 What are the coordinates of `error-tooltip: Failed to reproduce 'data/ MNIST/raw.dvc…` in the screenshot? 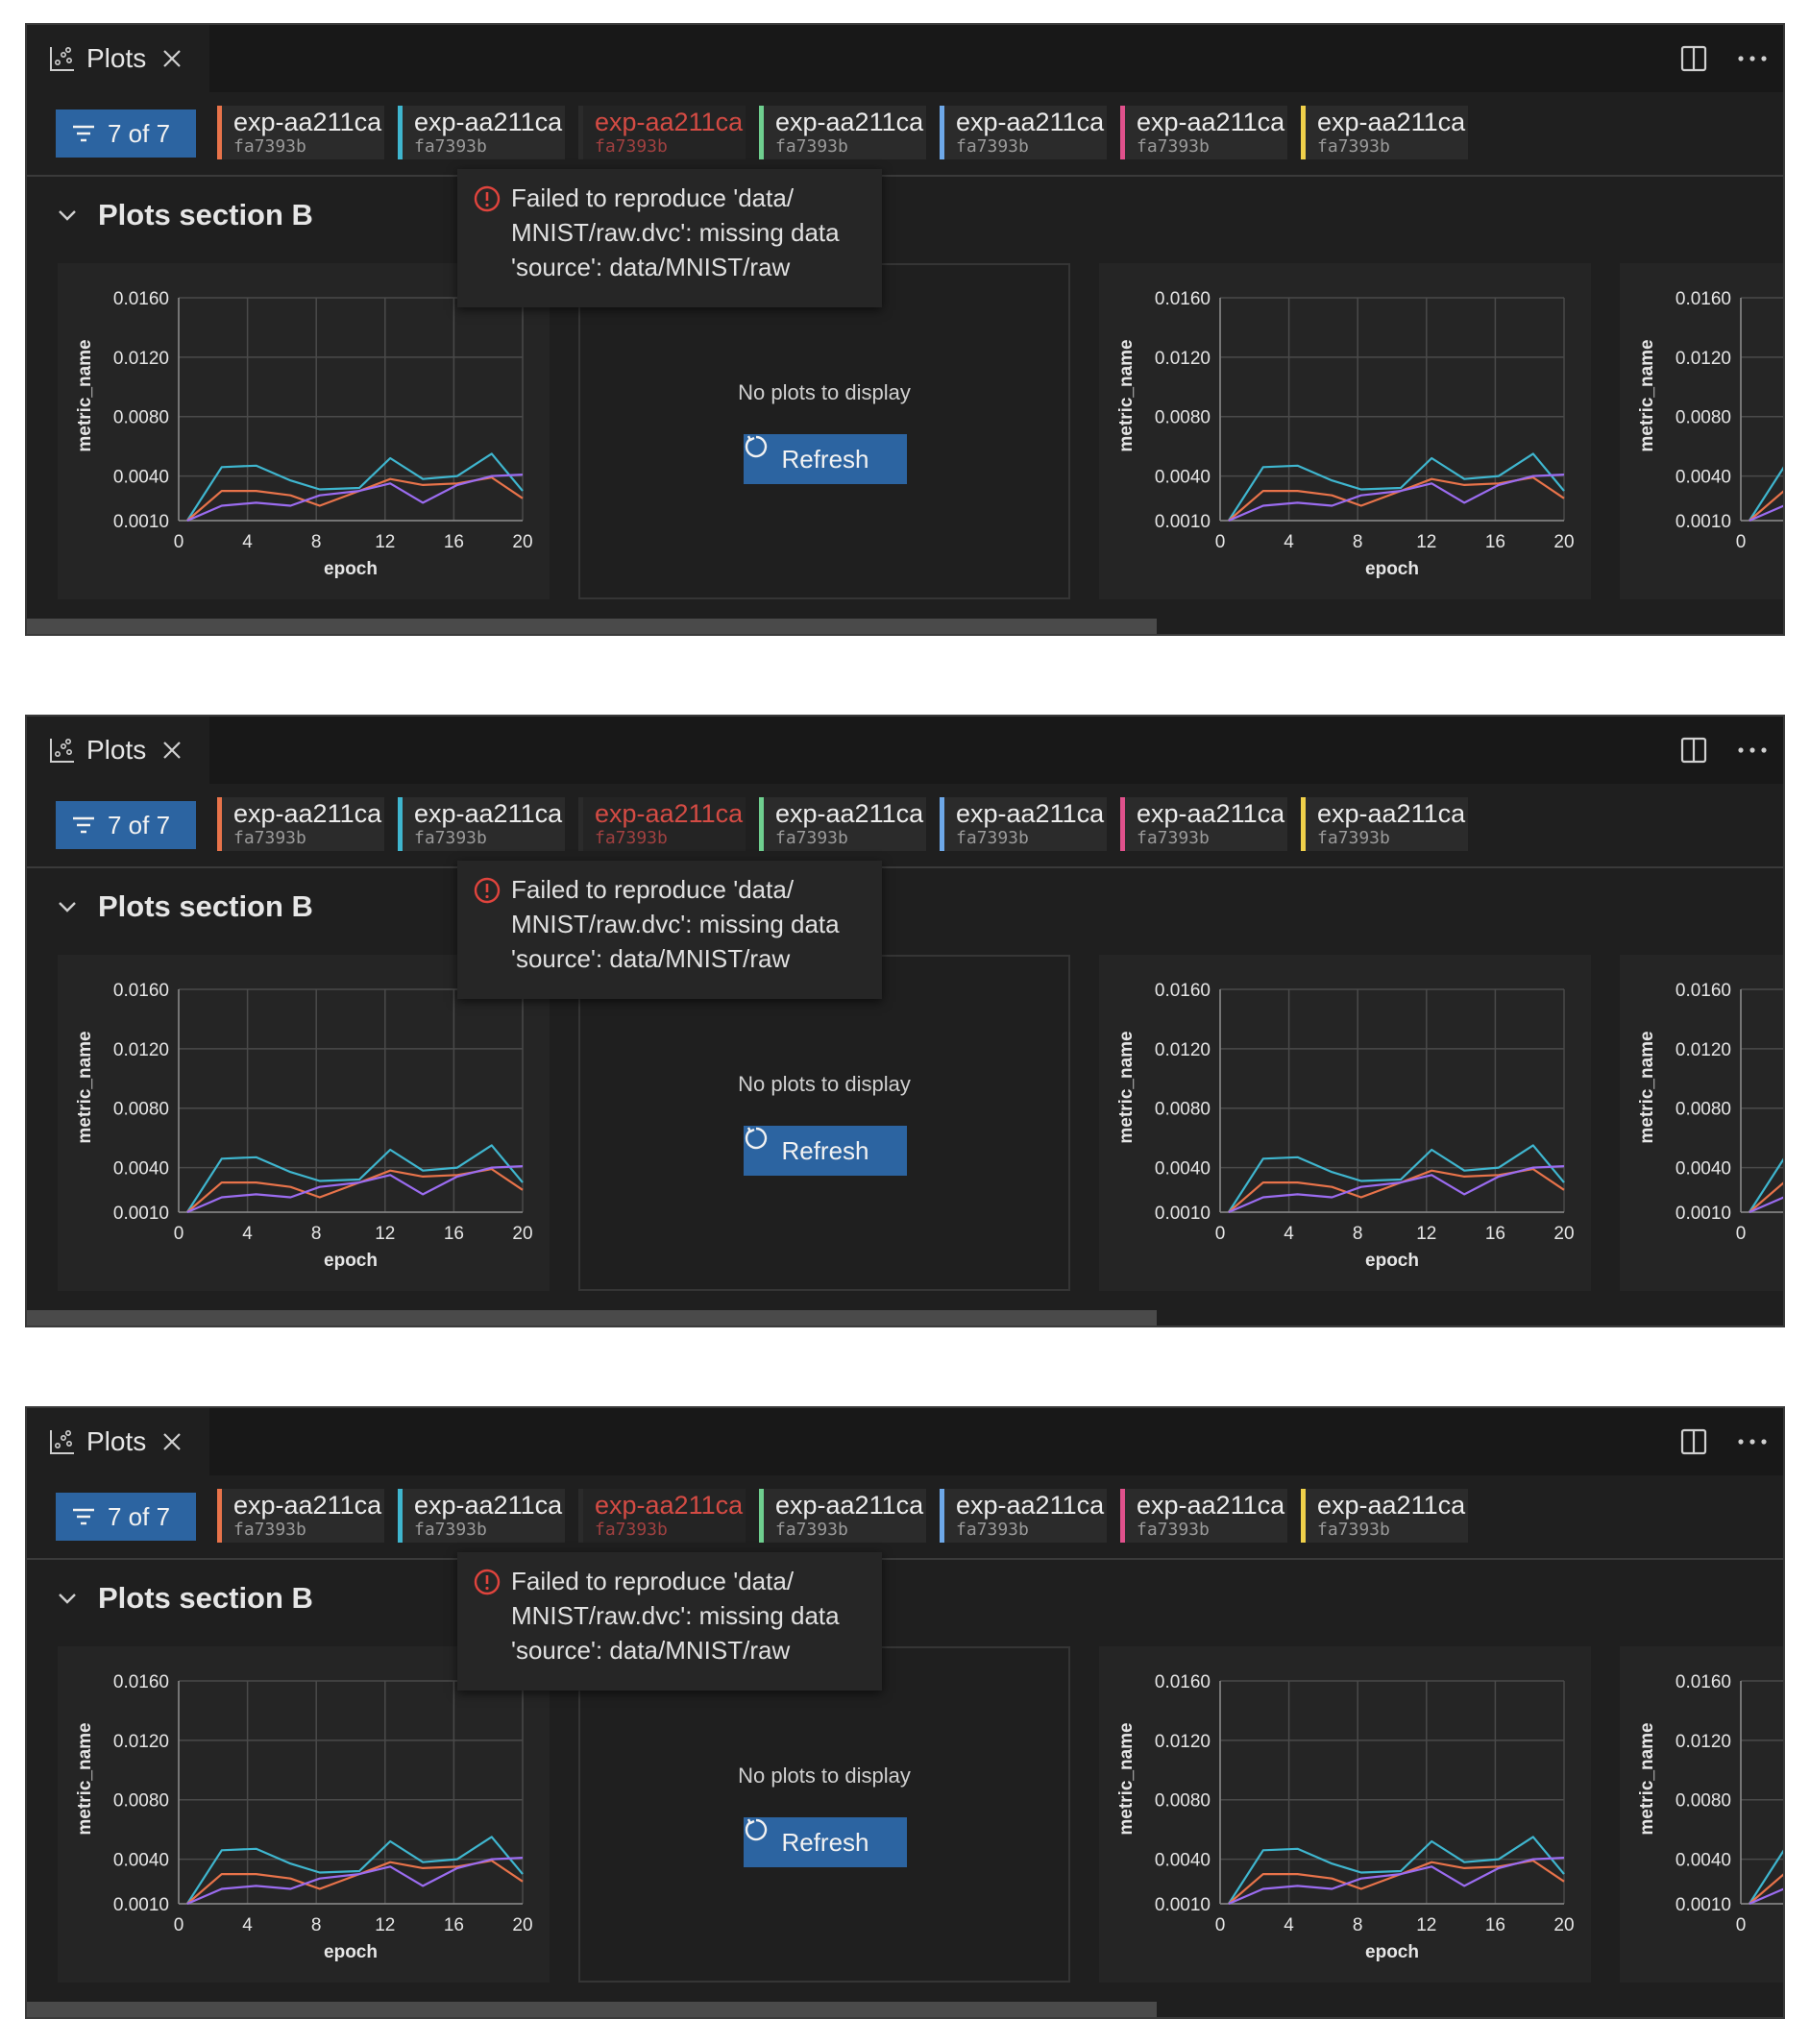 It's located at (669, 930).